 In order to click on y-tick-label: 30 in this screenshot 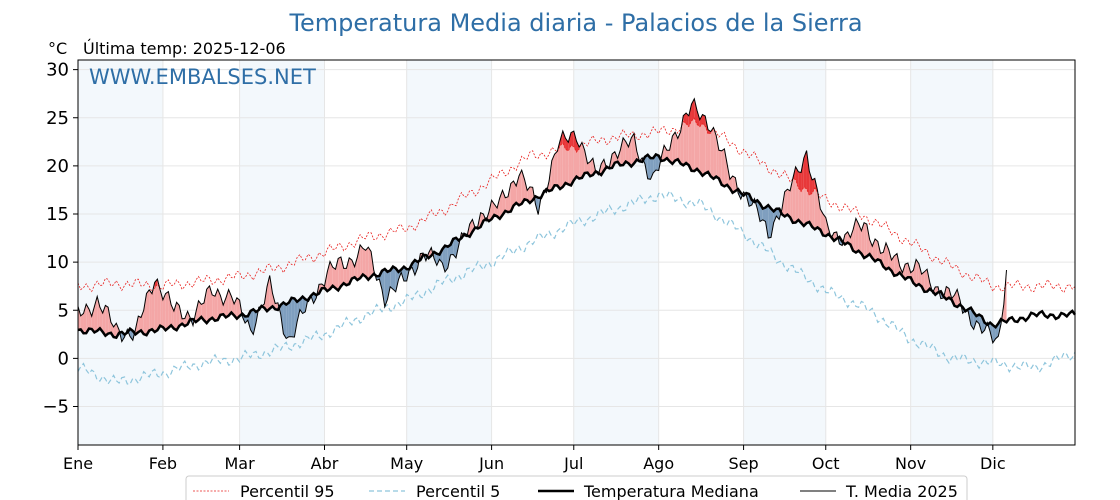, I will do `click(57, 70)`.